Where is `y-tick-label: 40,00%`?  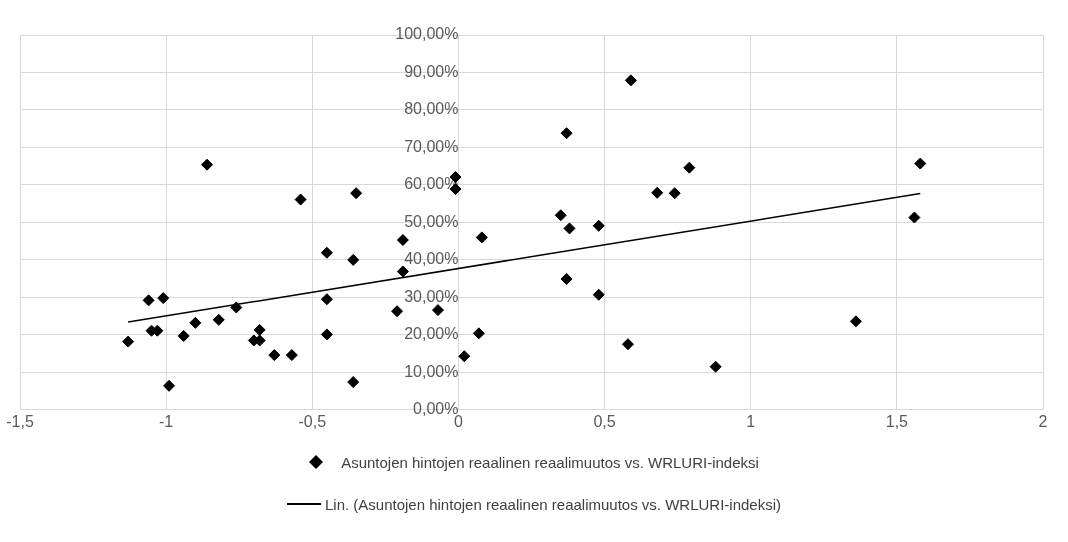 y-tick-label: 40,00% is located at coordinates (431, 259).